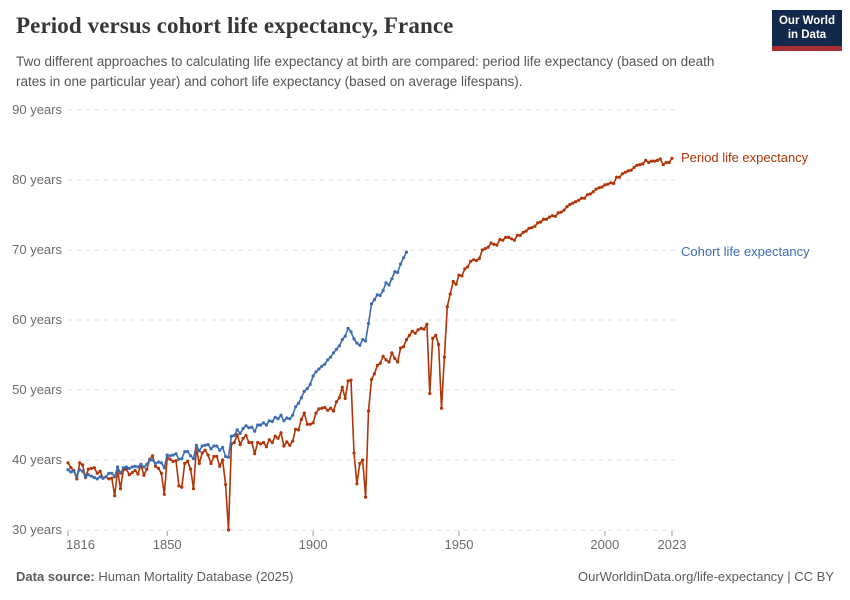  I want to click on legend-cohort-label: Cohort life expectancy, so click(745, 252).